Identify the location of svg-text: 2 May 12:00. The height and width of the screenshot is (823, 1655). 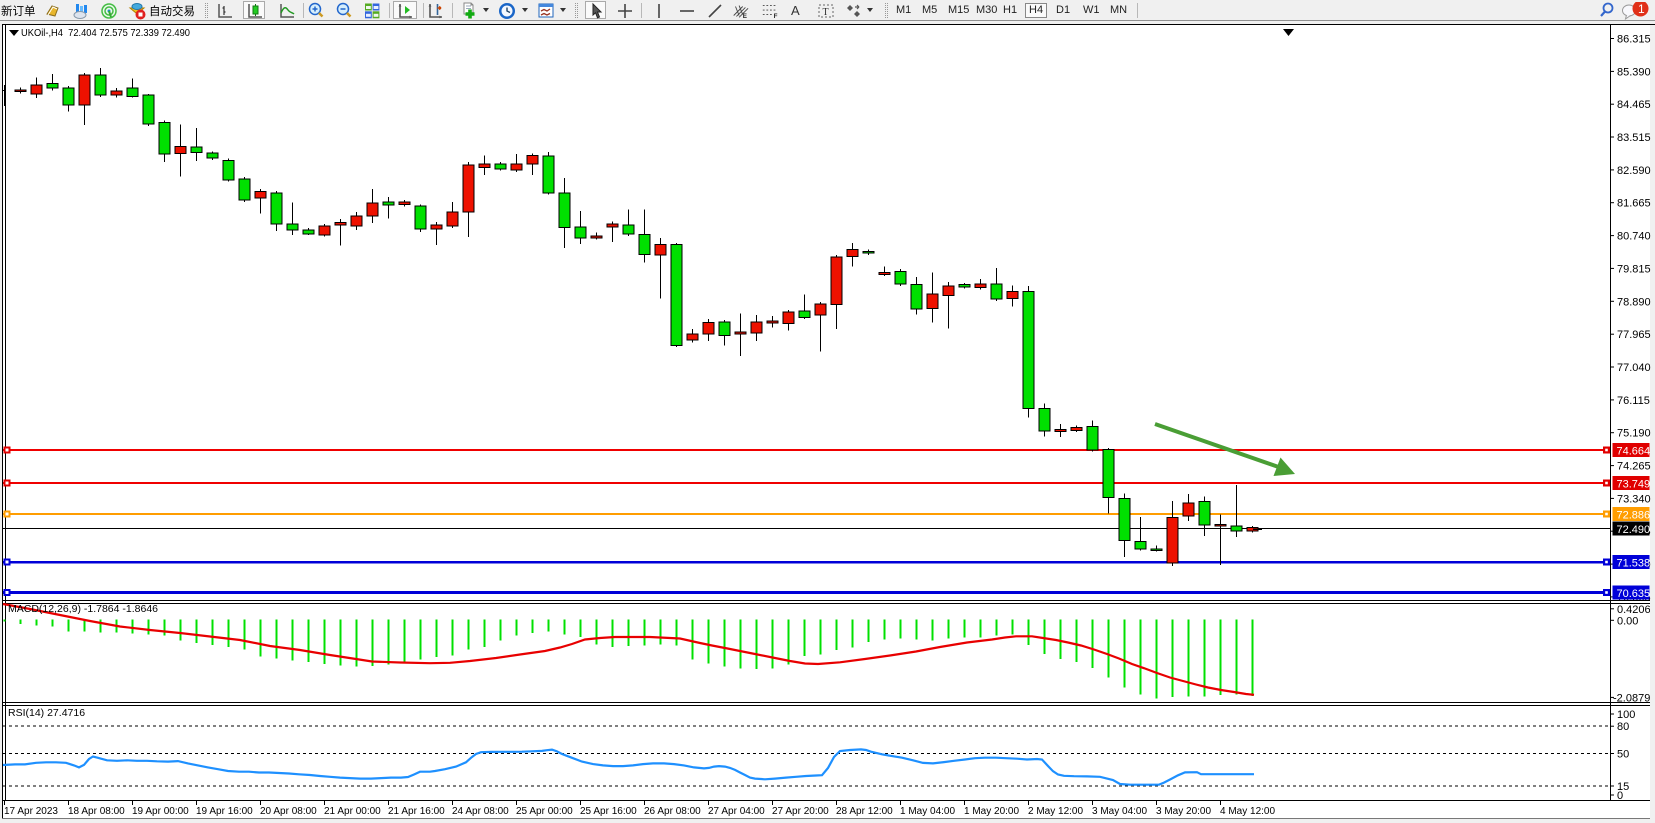
(1055, 811).